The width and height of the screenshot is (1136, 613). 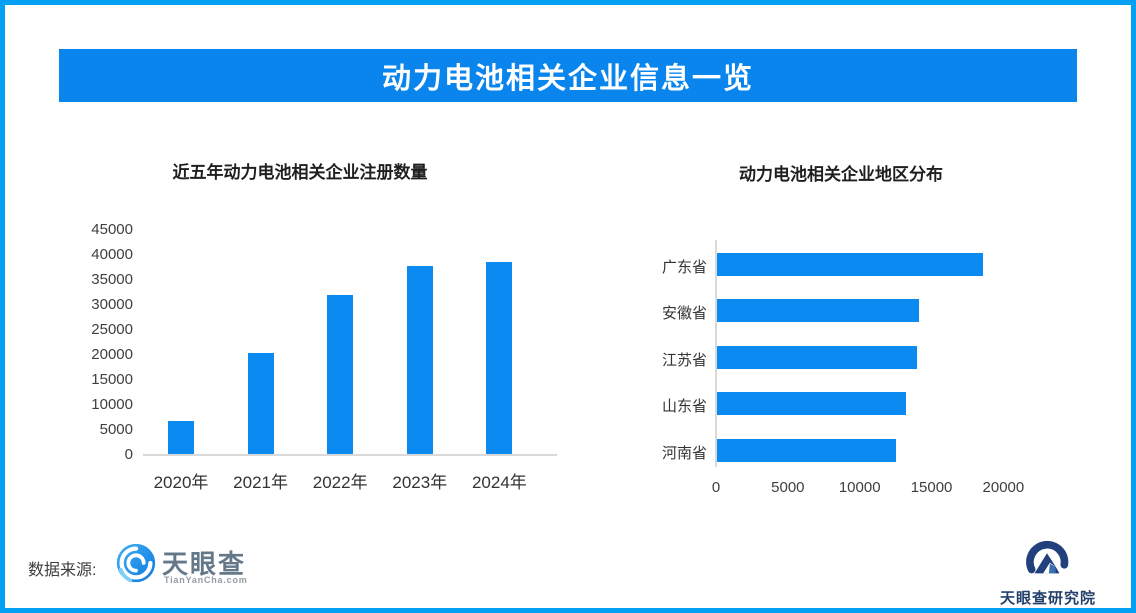 What do you see at coordinates (684, 360) in the screenshot?
I see `category-label: 江苏省` at bounding box center [684, 360].